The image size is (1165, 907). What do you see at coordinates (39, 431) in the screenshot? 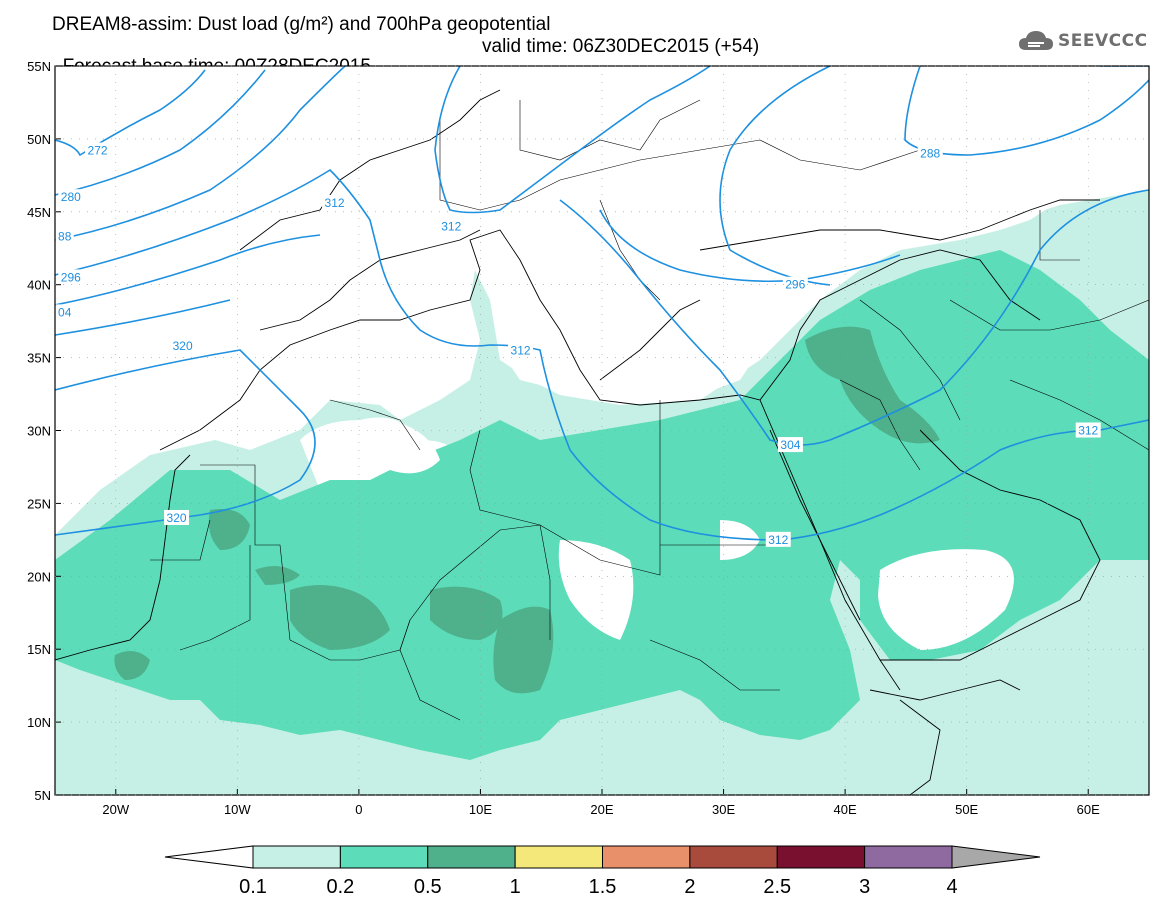
I see `lat-tick-label: 30N` at bounding box center [39, 431].